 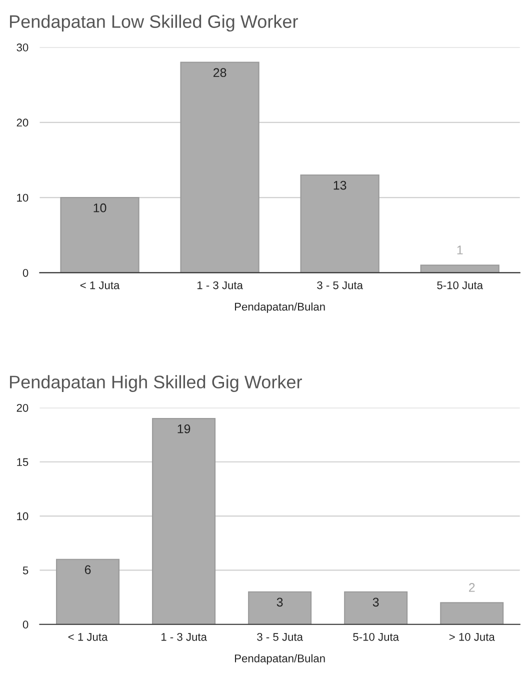 What do you see at coordinates (340, 185) in the screenshot?
I see `data-label: 13` at bounding box center [340, 185].